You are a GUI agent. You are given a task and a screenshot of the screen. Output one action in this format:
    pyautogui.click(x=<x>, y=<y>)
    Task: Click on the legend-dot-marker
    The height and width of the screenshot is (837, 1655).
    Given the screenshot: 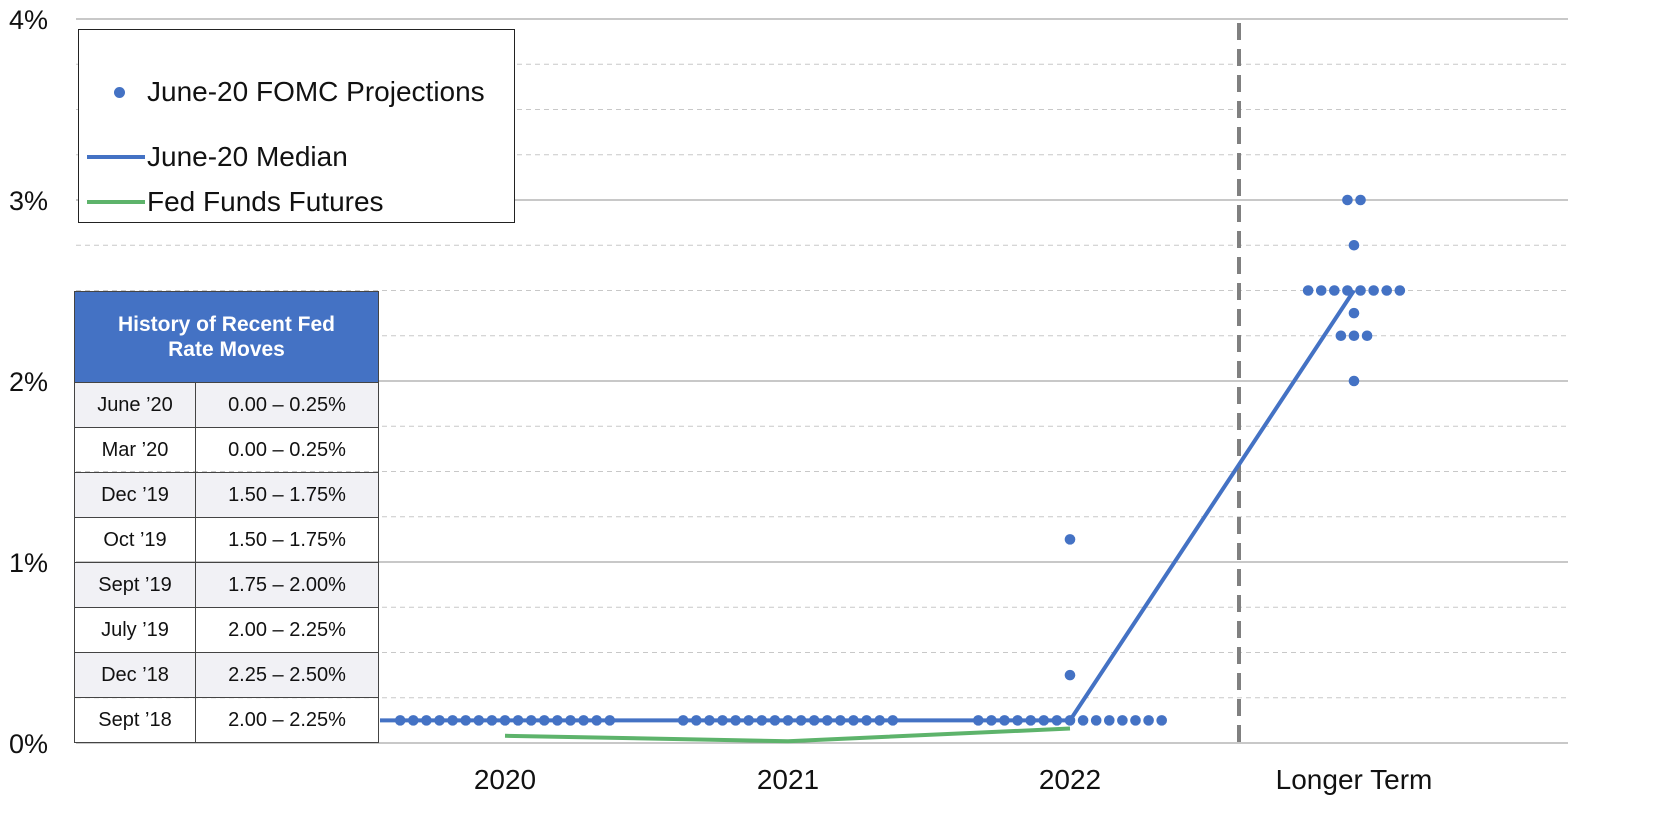 What is the action you would take?
    pyautogui.click(x=116, y=92)
    